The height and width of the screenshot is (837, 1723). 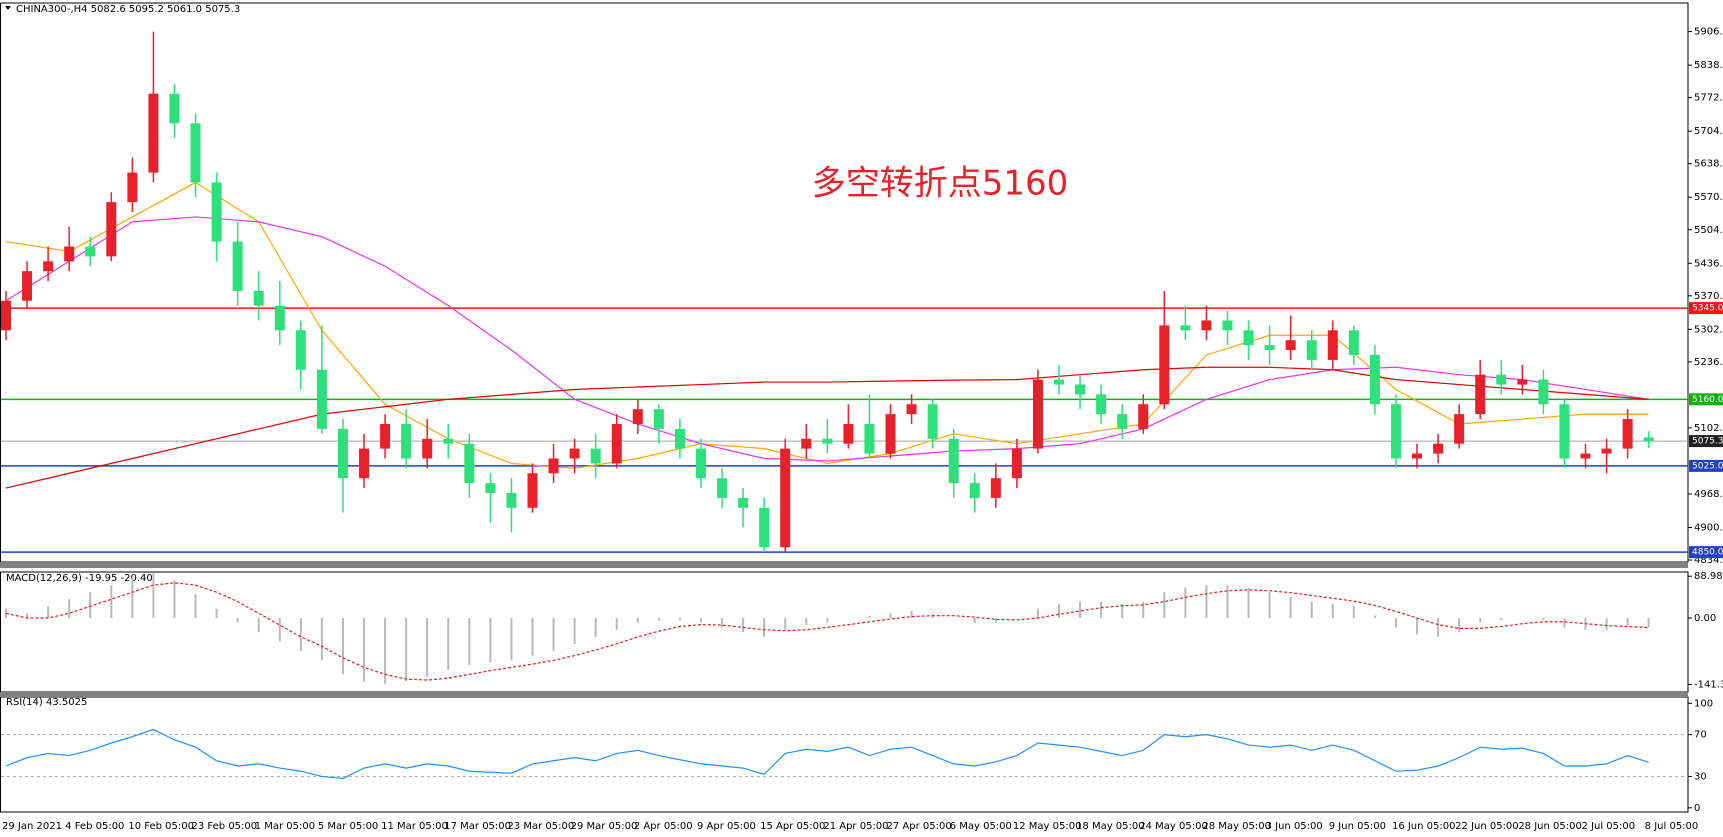 I want to click on y-tick-label: 30, so click(x=1700, y=776).